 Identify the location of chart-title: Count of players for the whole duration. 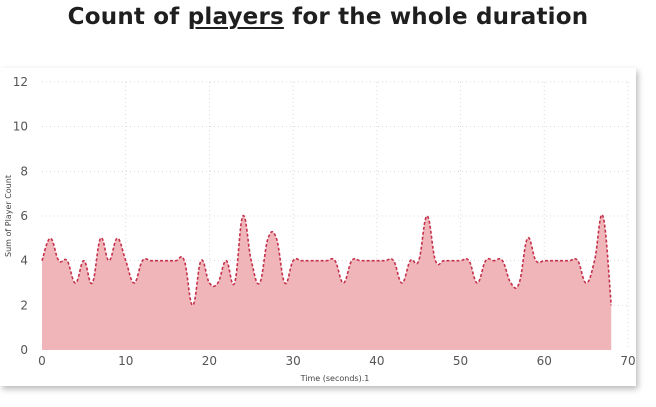
(328, 17).